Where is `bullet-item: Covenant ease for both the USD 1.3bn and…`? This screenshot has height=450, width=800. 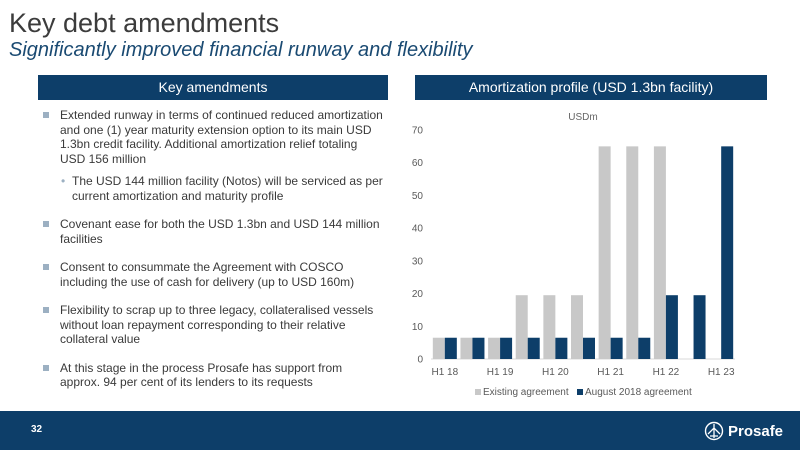
bullet-item: Covenant ease for both the USD 1.3bn and… is located at coordinates (212, 231).